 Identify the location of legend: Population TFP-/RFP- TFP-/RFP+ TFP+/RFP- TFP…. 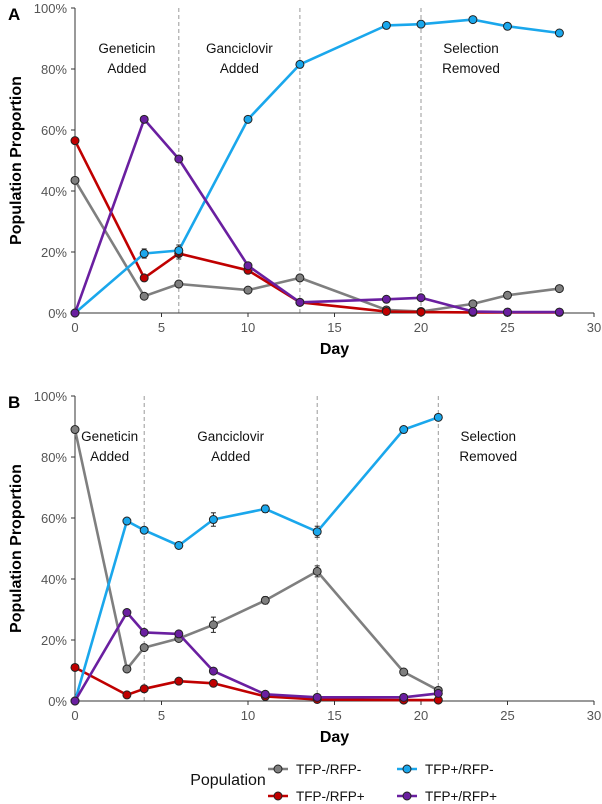
(343, 783).